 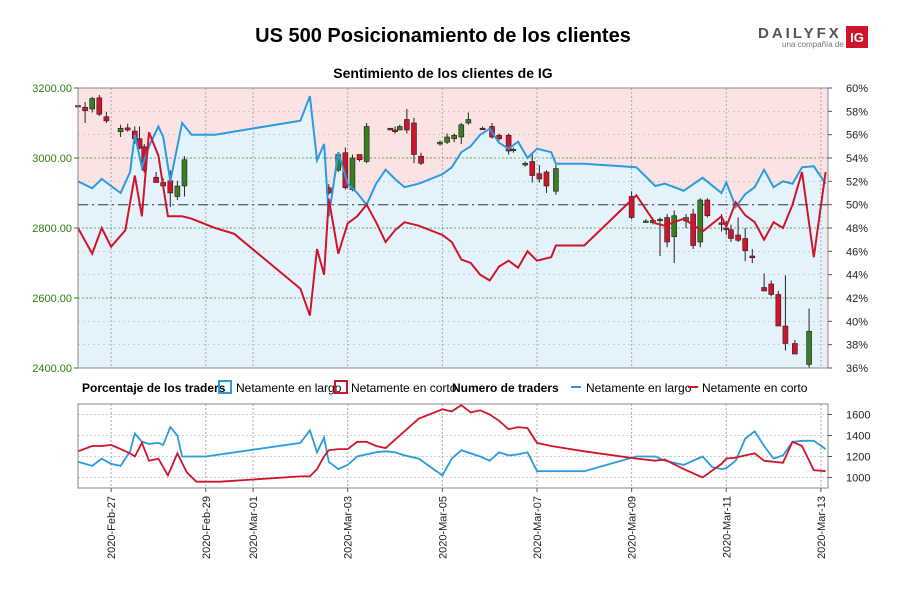 I want to click on date-tick-label: 2020-Mar-13, so click(x=822, y=527).